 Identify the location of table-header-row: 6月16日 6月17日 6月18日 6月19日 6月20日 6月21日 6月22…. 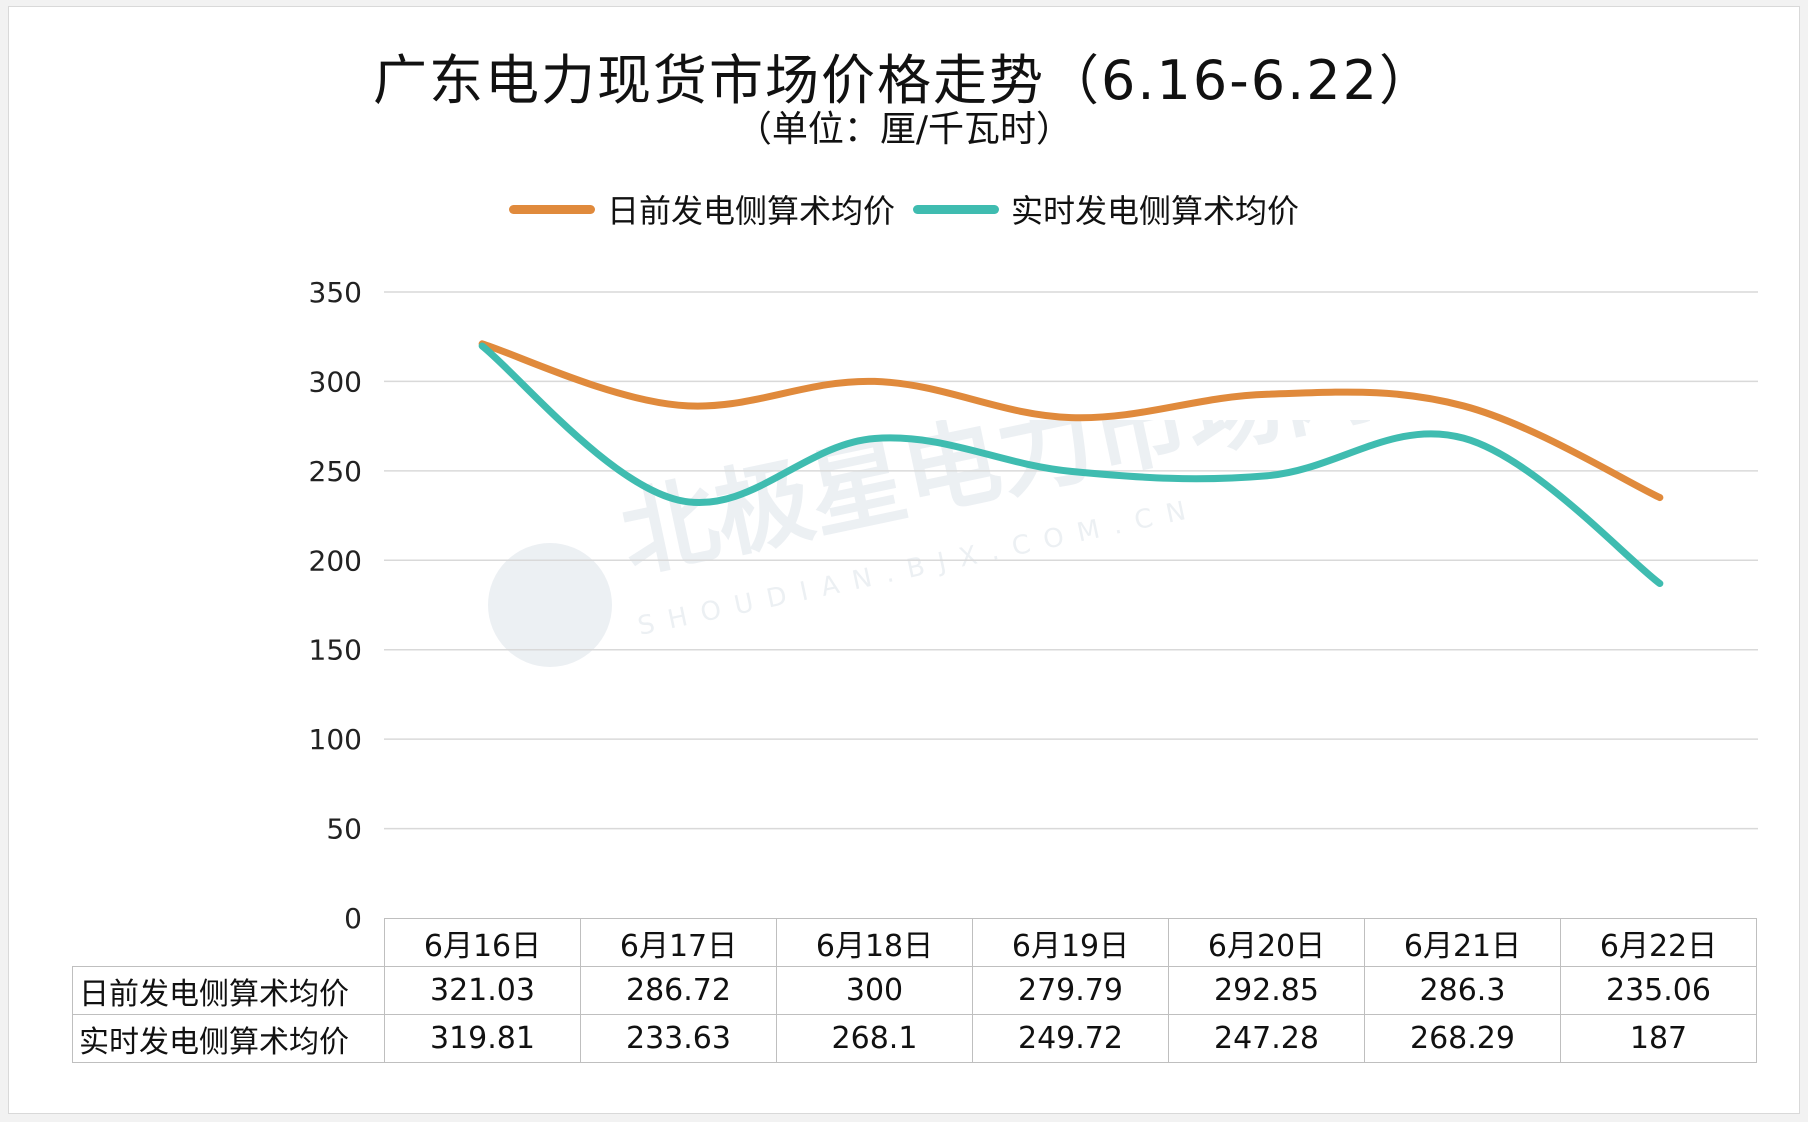
(914, 942).